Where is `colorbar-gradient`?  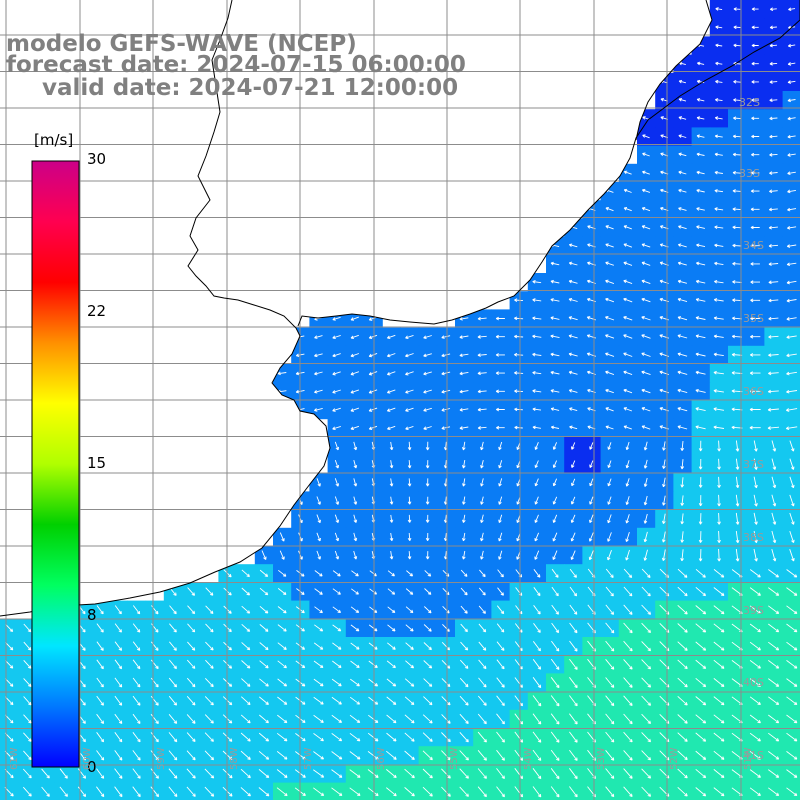
colorbar-gradient is located at coordinates (55, 464).